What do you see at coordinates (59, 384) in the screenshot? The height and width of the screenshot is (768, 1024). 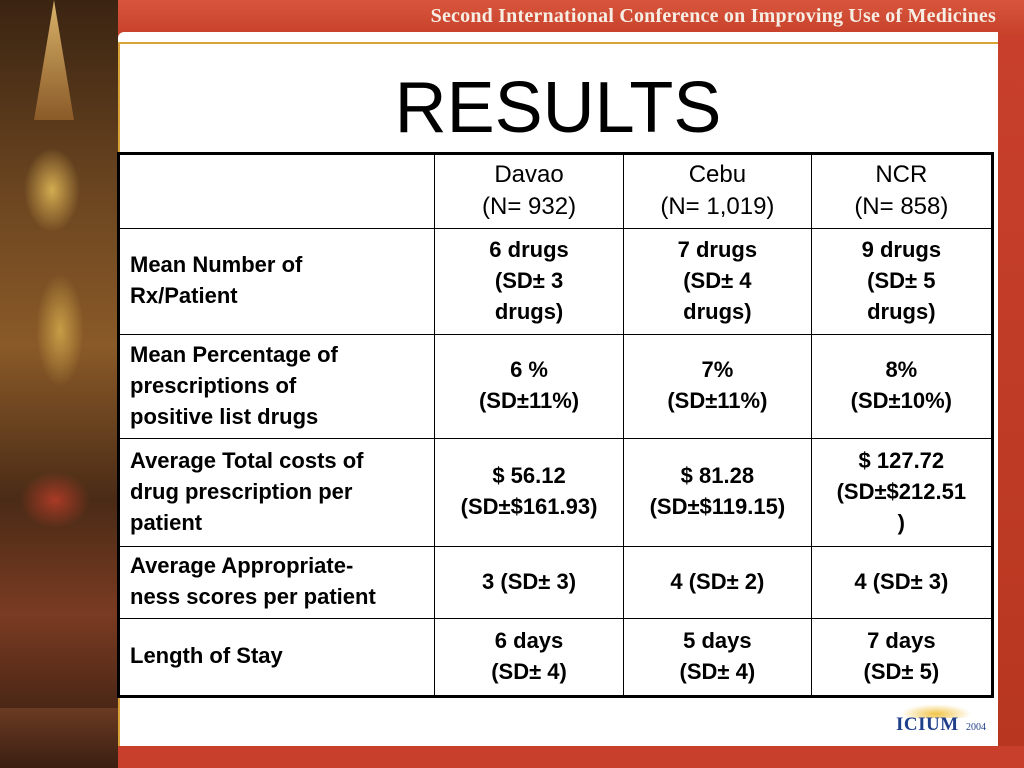 I see `temple-decoration` at bounding box center [59, 384].